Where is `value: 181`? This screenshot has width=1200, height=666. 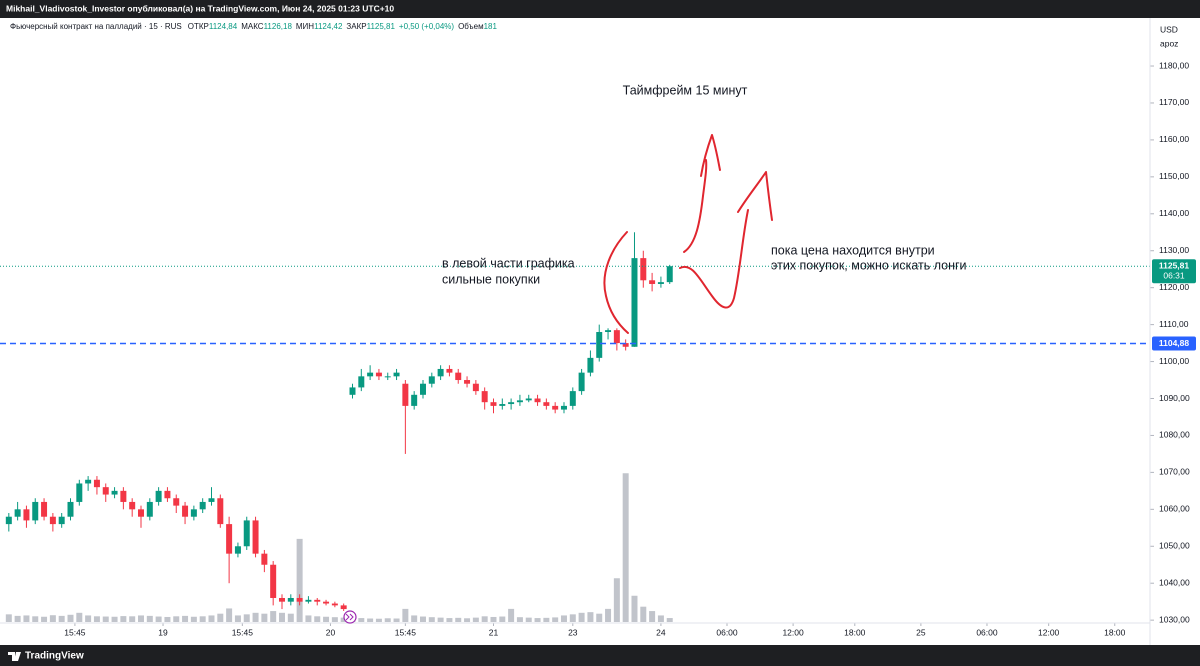
value: 181 is located at coordinates (491, 26).